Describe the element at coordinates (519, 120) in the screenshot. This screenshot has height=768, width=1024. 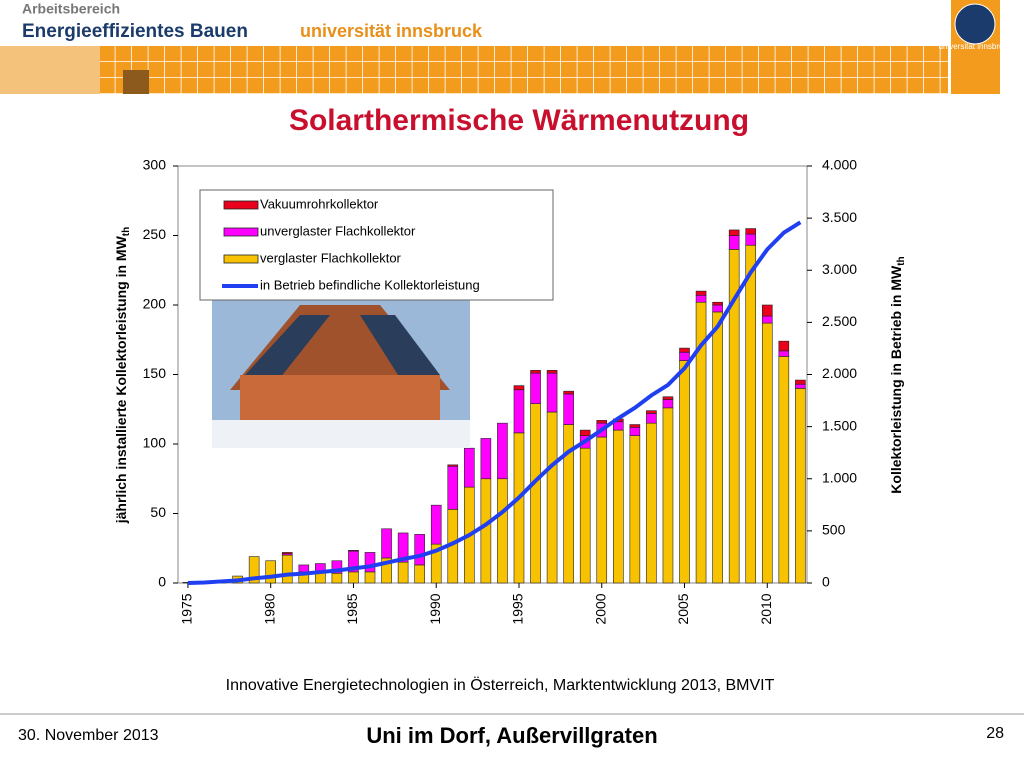
I see `chart-title: Solarthermische Wärmenutzung` at that location.